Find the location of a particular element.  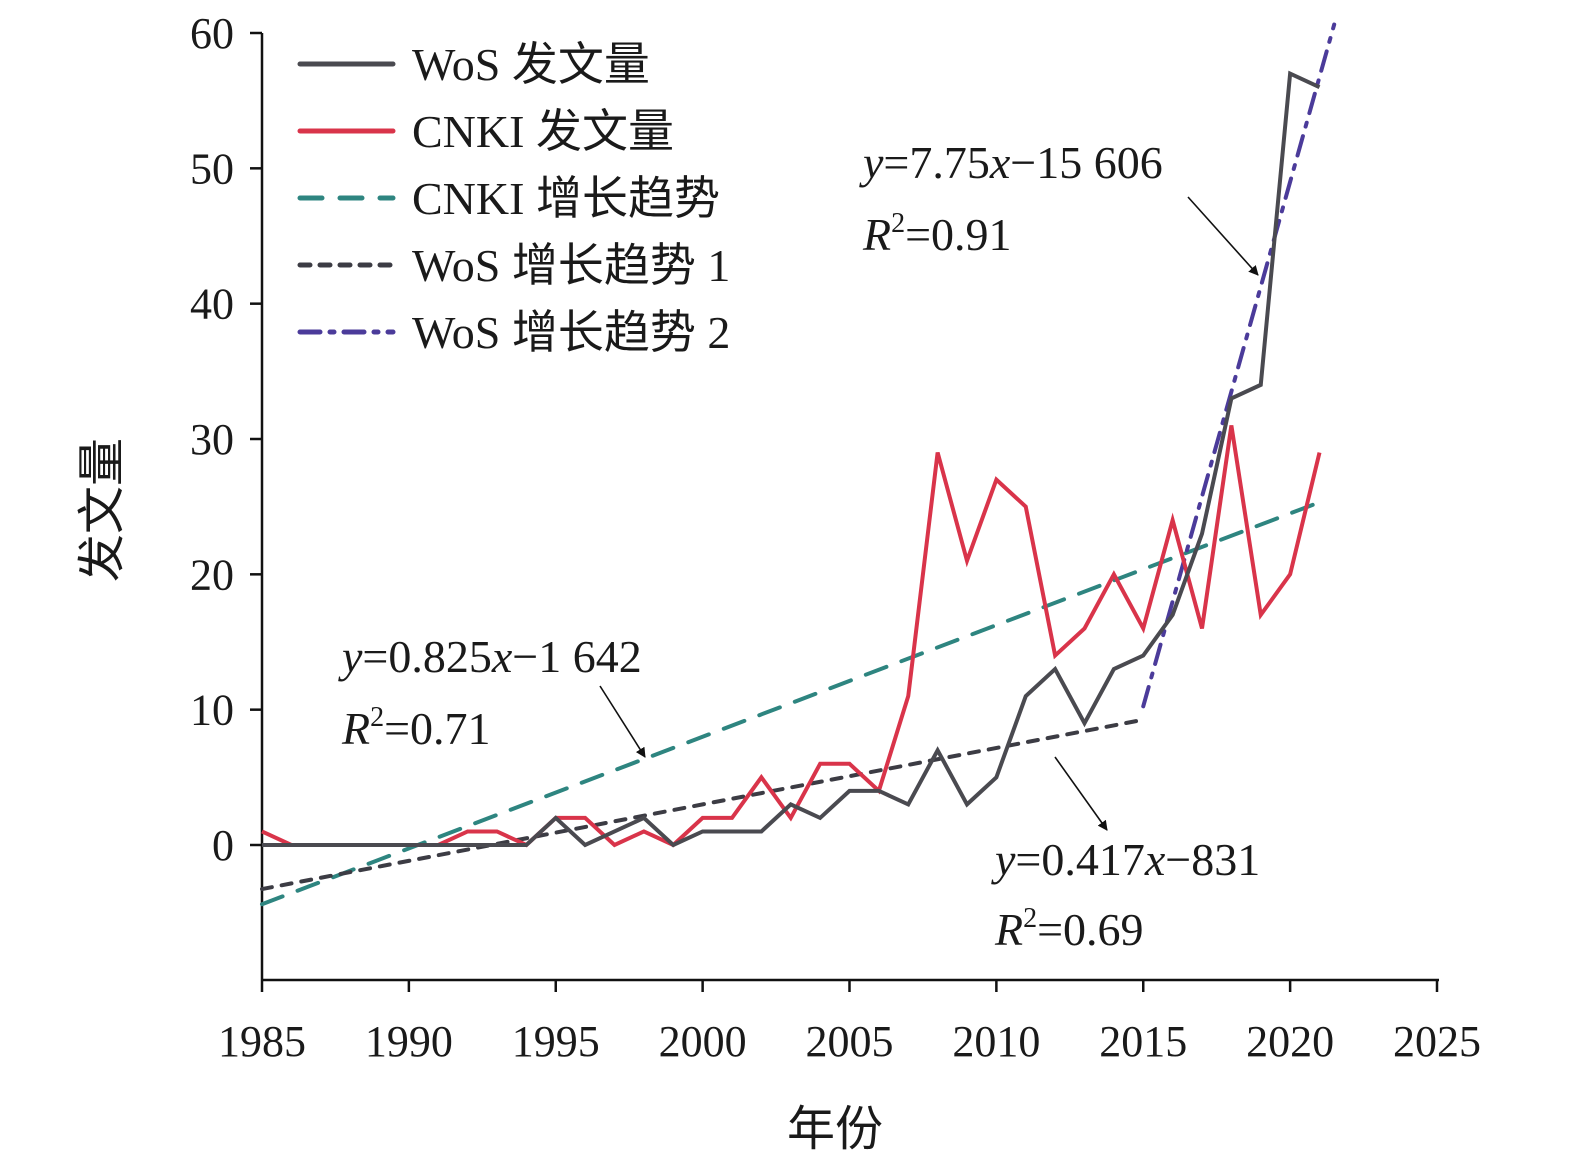

r2-cnki: R2=0.71 is located at coordinates (416, 728).